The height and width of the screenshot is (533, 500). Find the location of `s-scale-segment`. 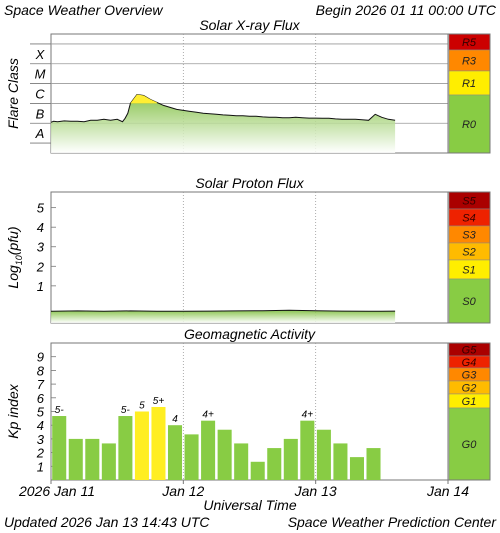

s-scale-segment is located at coordinates (469, 301).